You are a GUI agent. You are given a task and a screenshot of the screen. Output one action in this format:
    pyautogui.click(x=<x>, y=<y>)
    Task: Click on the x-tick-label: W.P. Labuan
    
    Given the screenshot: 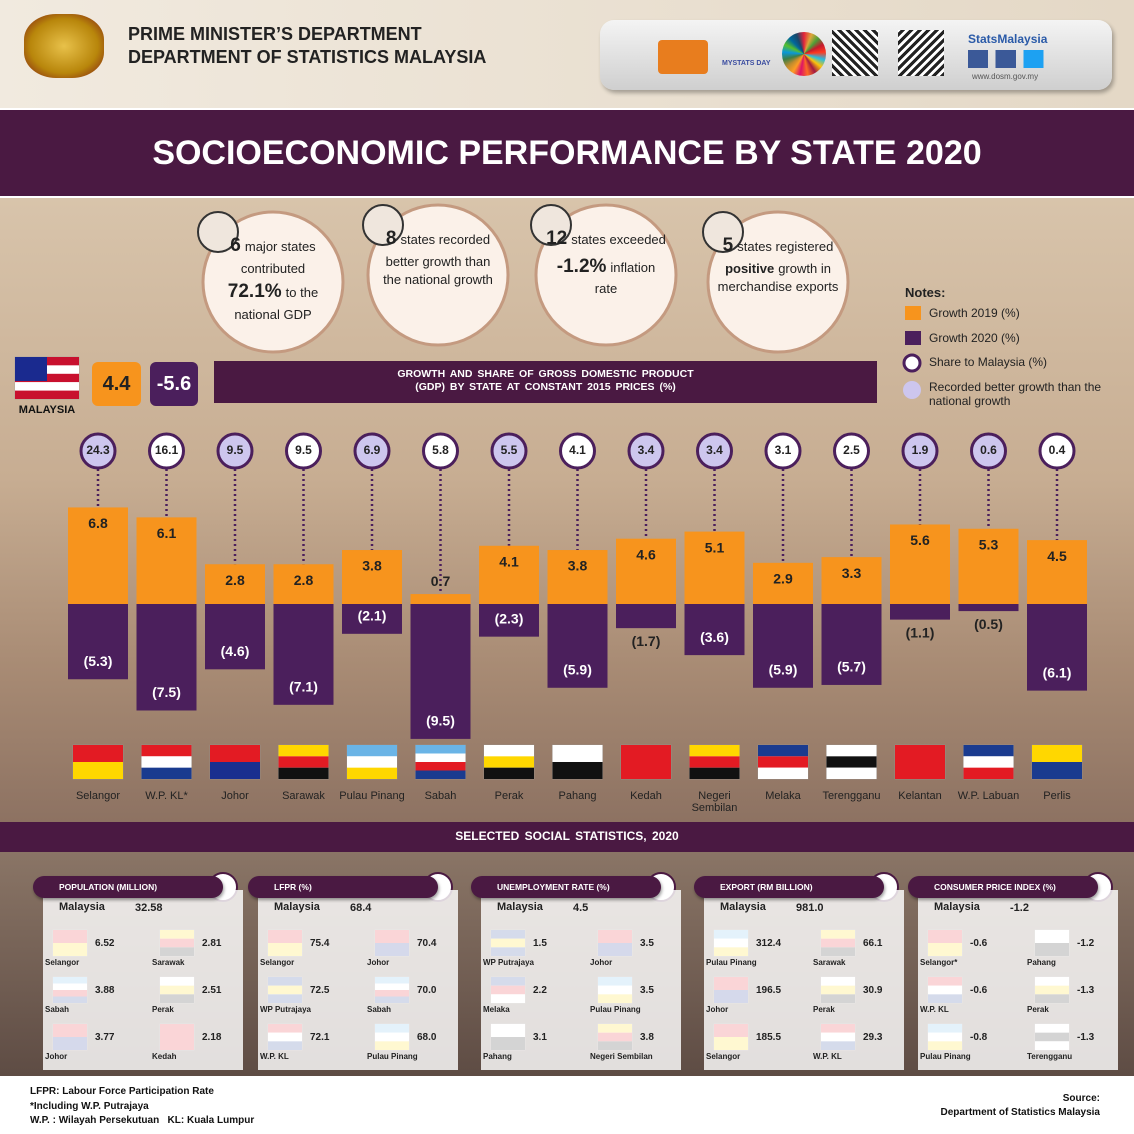 What is the action you would take?
    pyautogui.click(x=988, y=796)
    